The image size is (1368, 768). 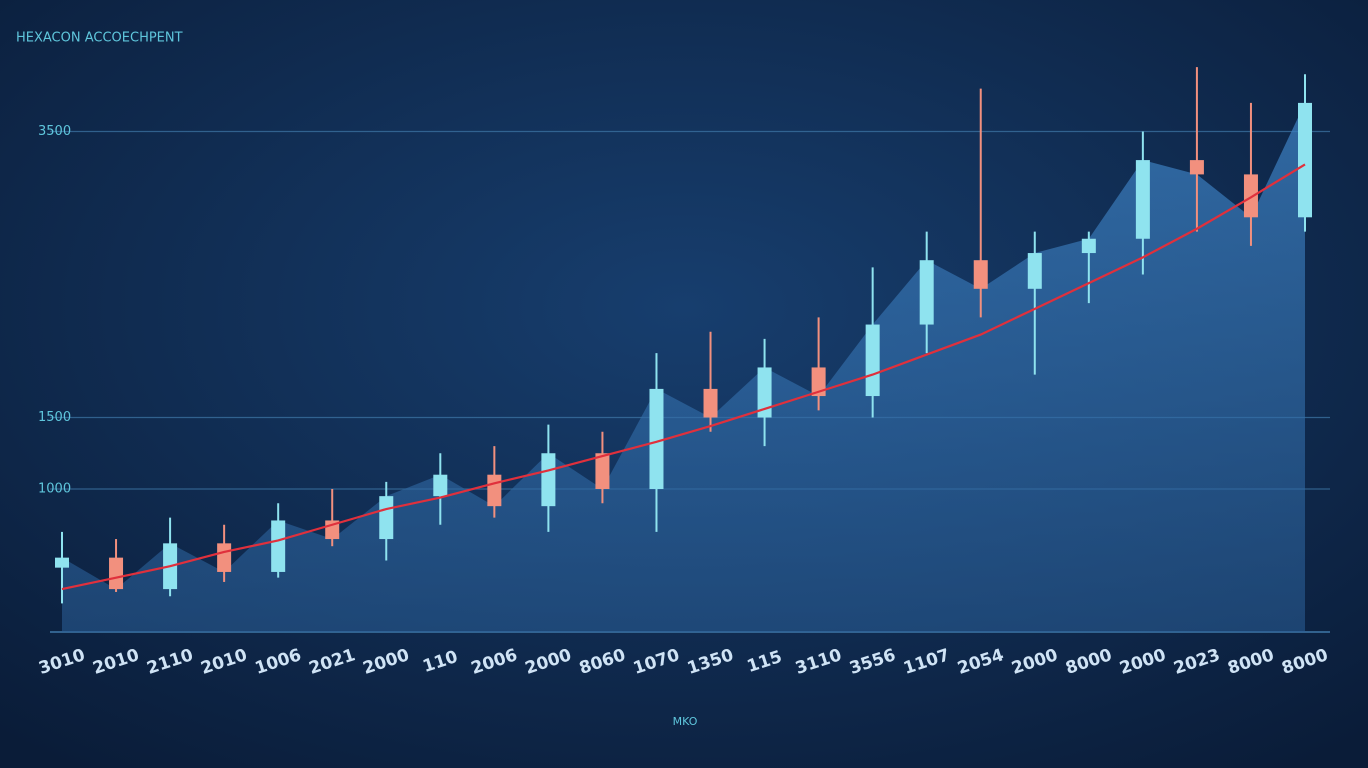 What do you see at coordinates (685, 721) in the screenshot?
I see `x-axis-label: MKO` at bounding box center [685, 721].